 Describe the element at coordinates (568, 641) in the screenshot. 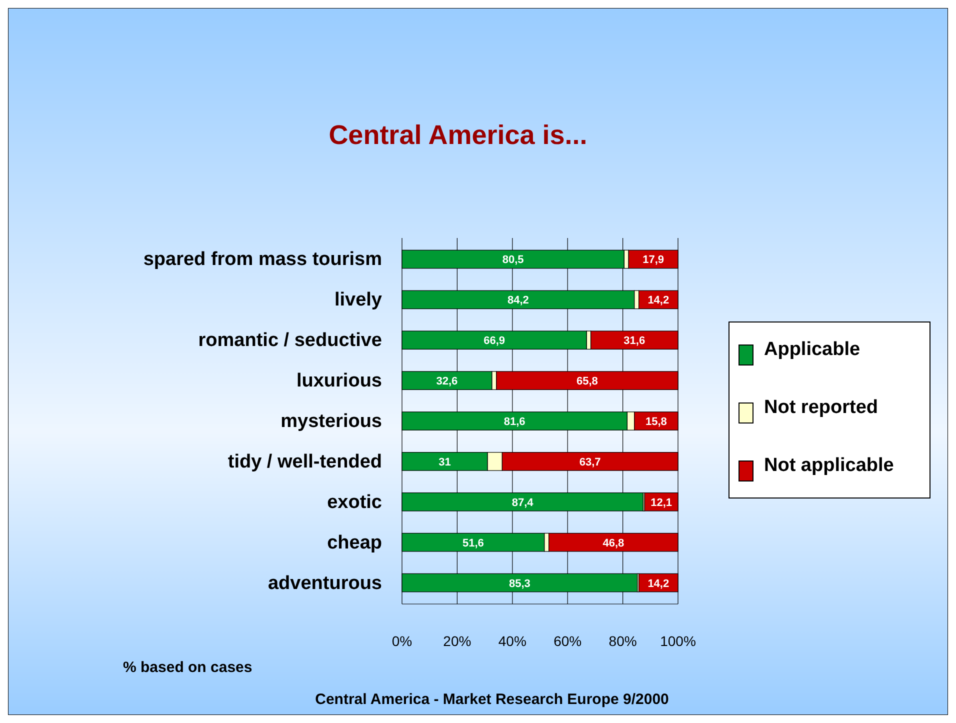

I see `x-tick-label: 60%` at that location.